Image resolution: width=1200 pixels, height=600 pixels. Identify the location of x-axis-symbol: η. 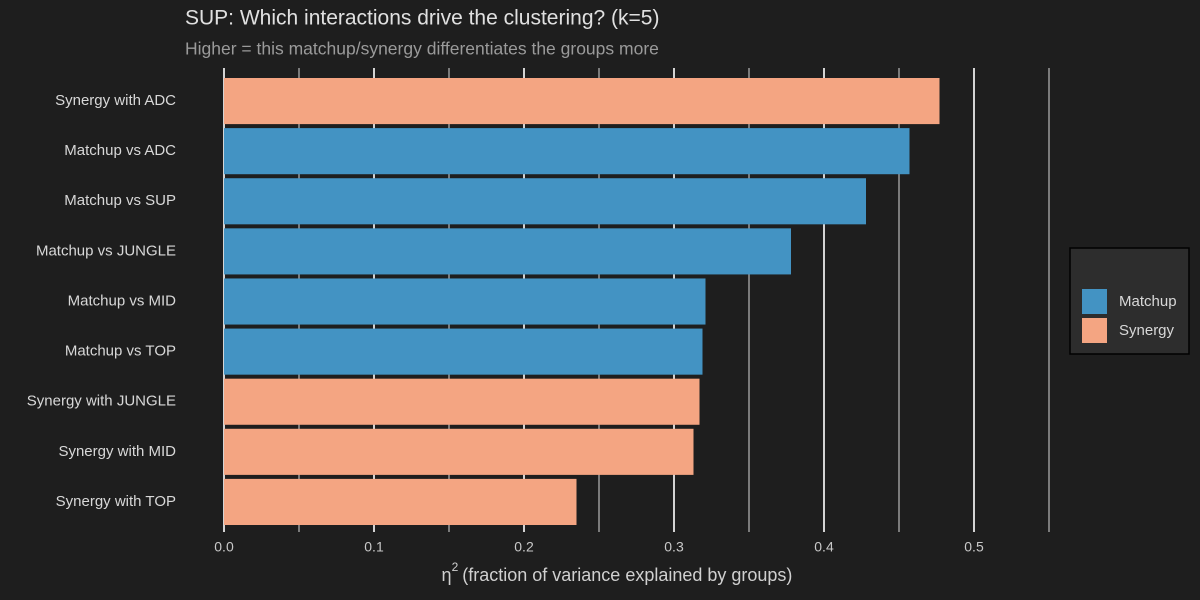
(447, 575).